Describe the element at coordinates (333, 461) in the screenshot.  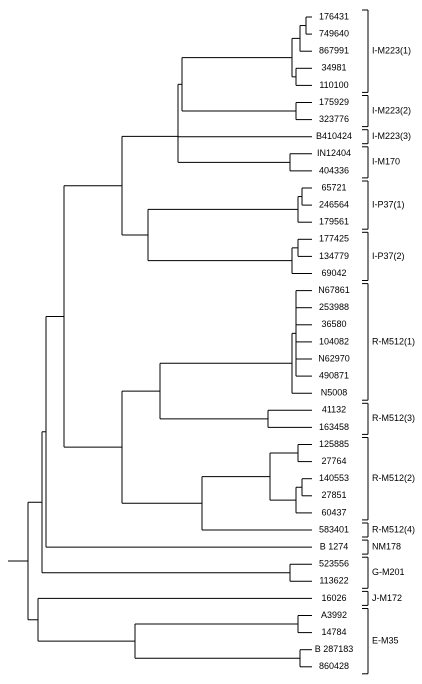
I see `leaf-label: 27764` at that location.